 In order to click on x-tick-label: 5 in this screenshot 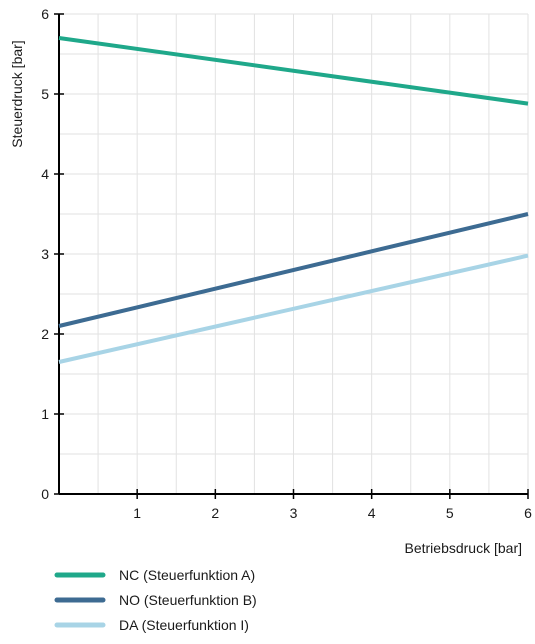, I will do `click(450, 513)`.